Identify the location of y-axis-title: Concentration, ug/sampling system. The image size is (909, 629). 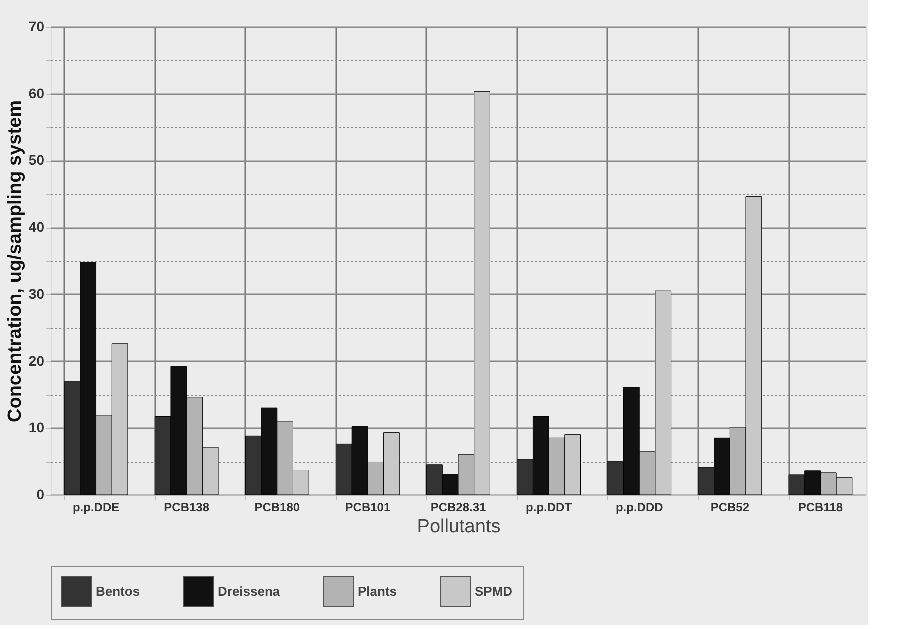
(15, 261).